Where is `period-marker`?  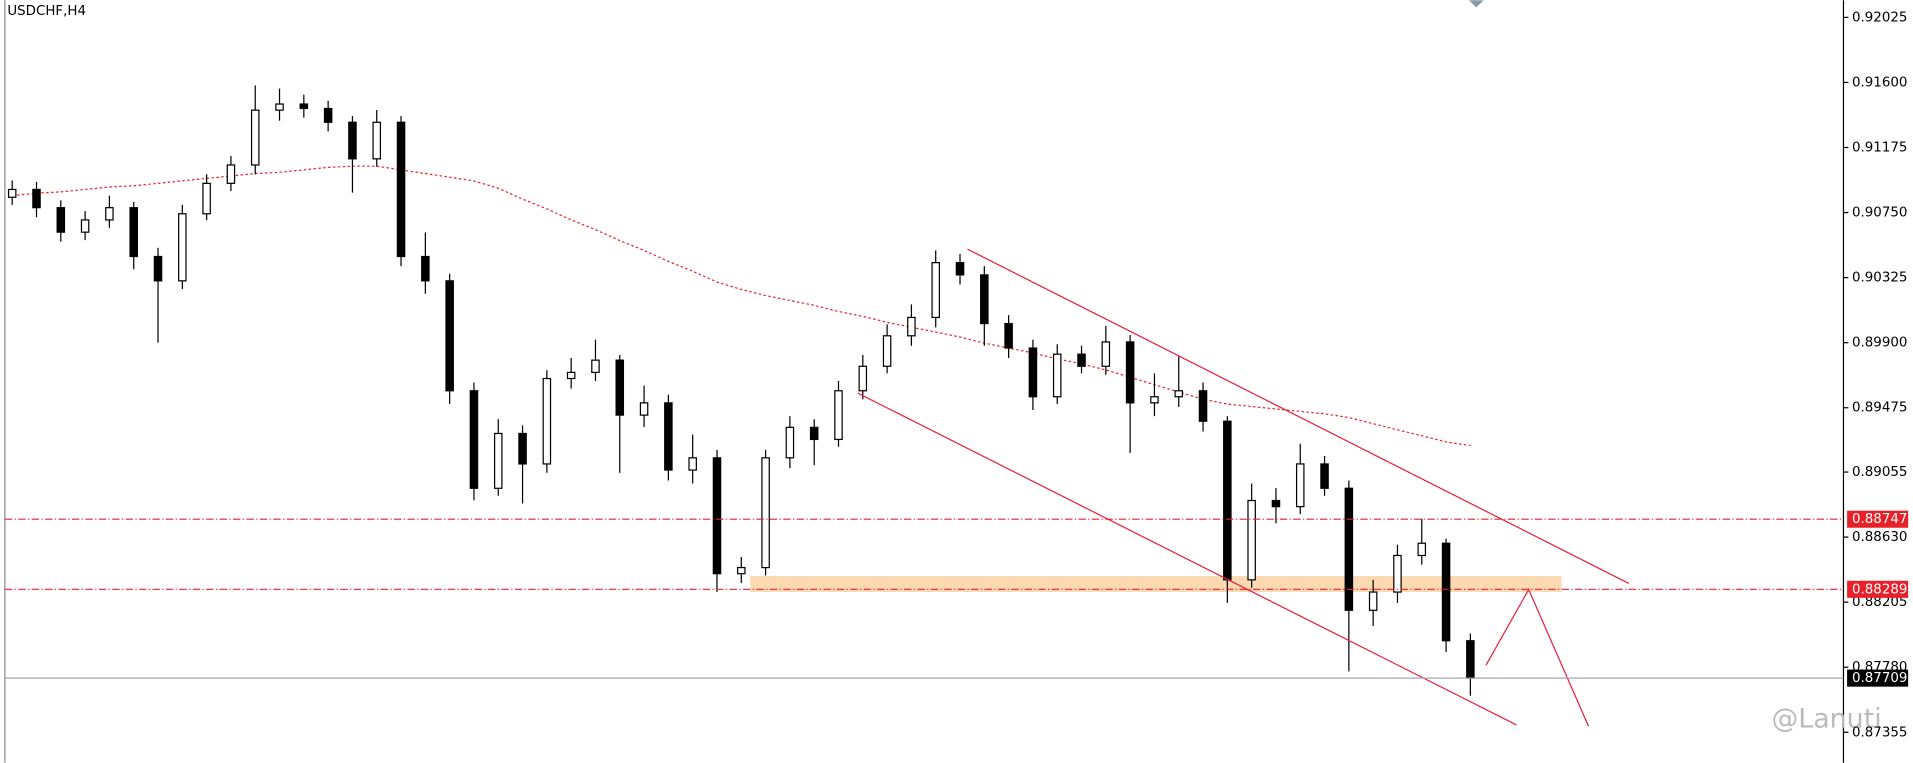 period-marker is located at coordinates (1476, 4).